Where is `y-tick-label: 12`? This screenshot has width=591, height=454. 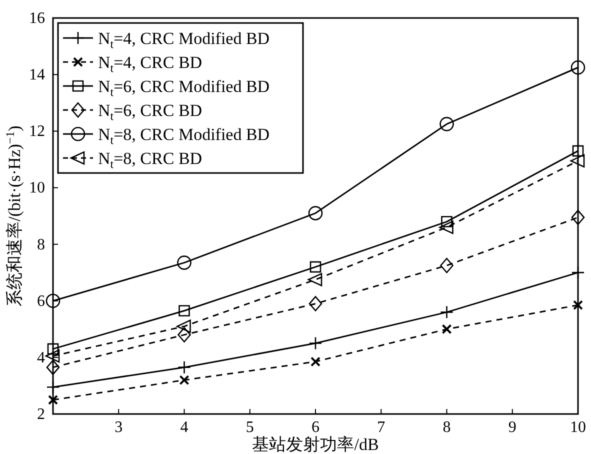 y-tick-label: 12 is located at coordinates (37, 131).